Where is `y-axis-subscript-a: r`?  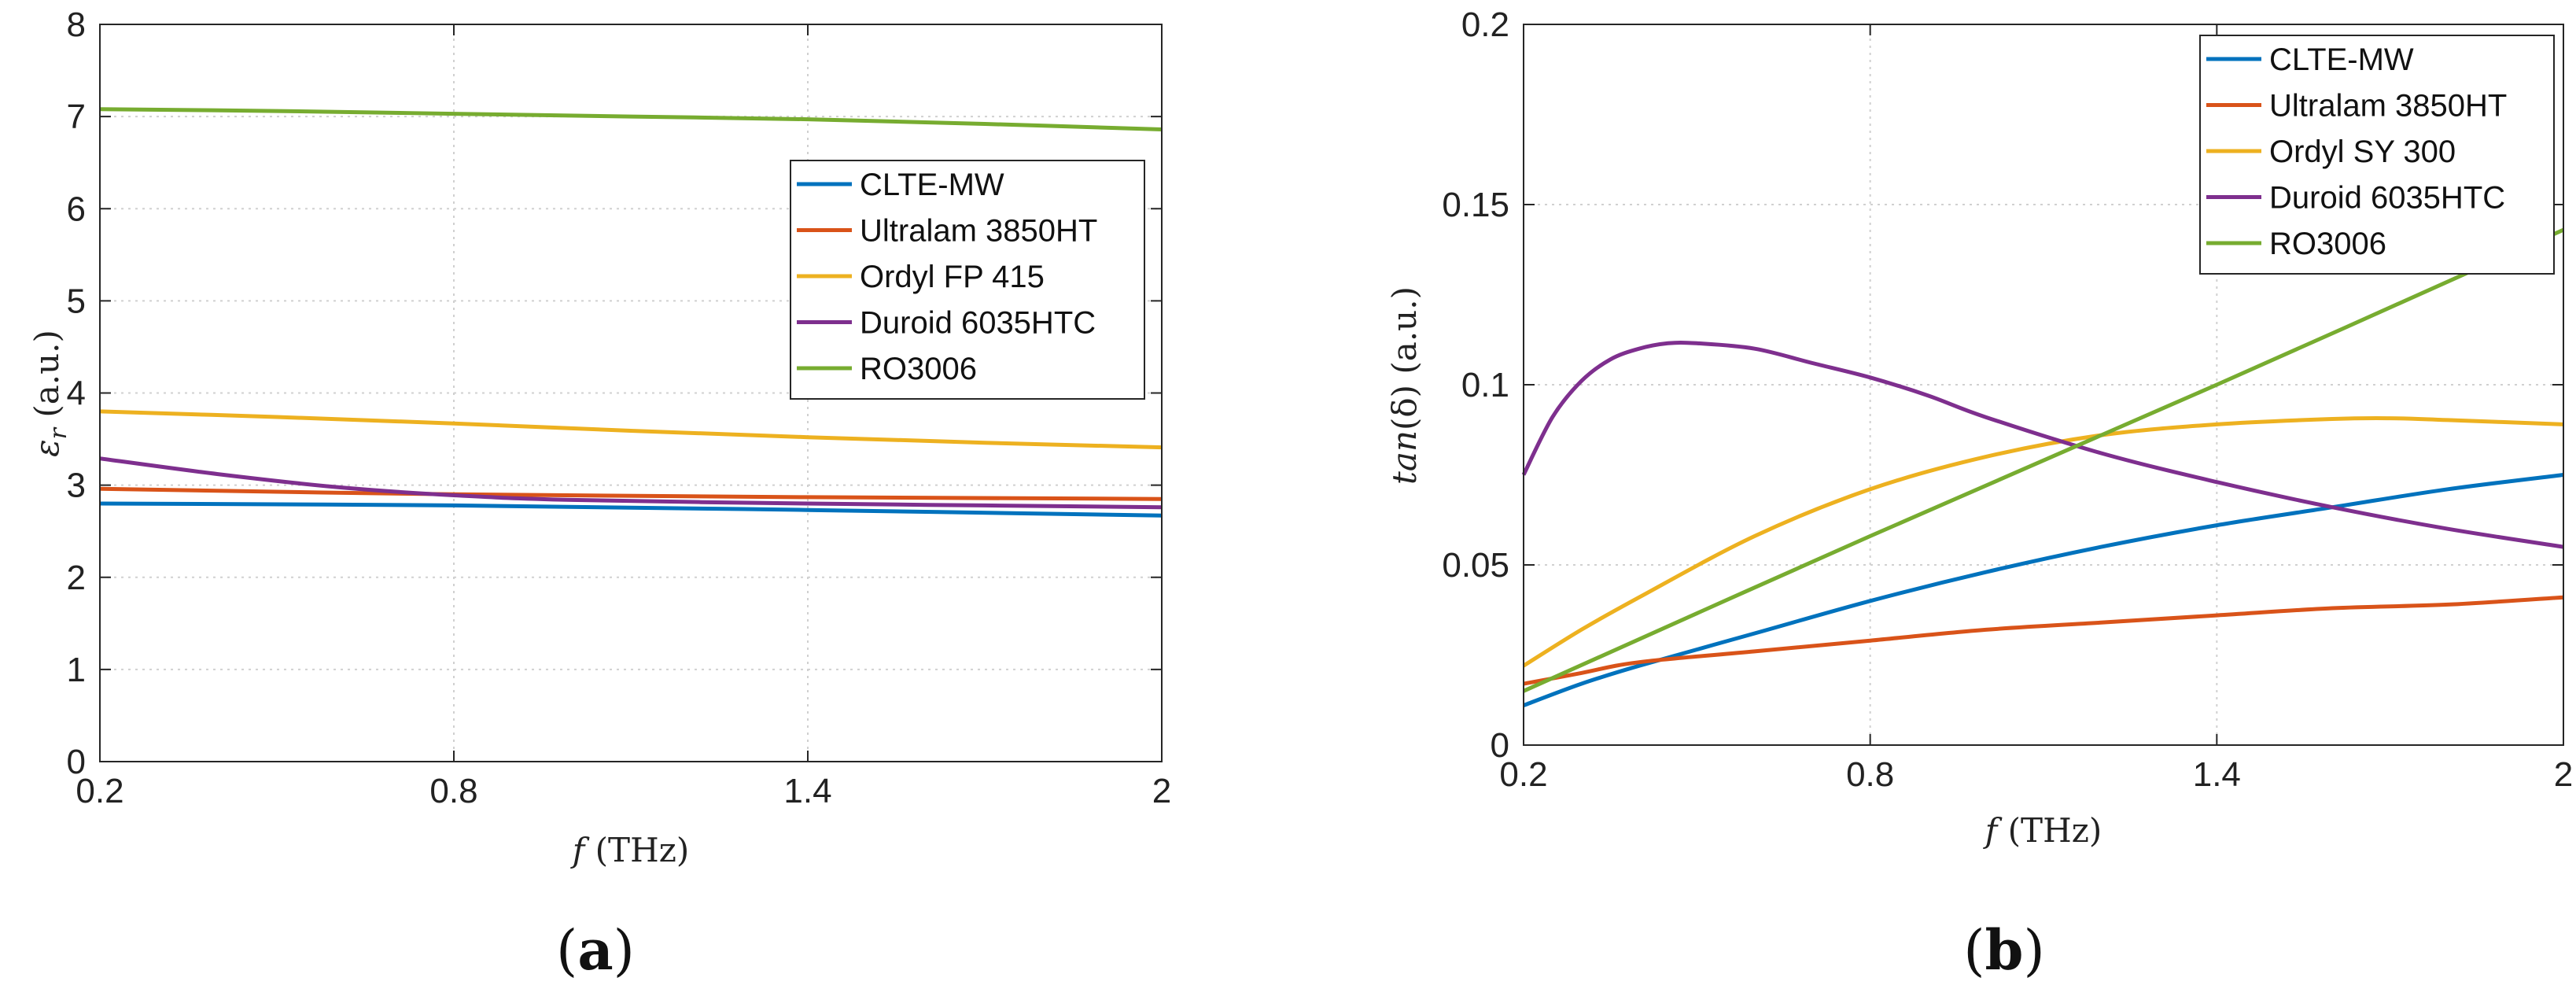
y-axis-subscript-a: r is located at coordinates (58, 432).